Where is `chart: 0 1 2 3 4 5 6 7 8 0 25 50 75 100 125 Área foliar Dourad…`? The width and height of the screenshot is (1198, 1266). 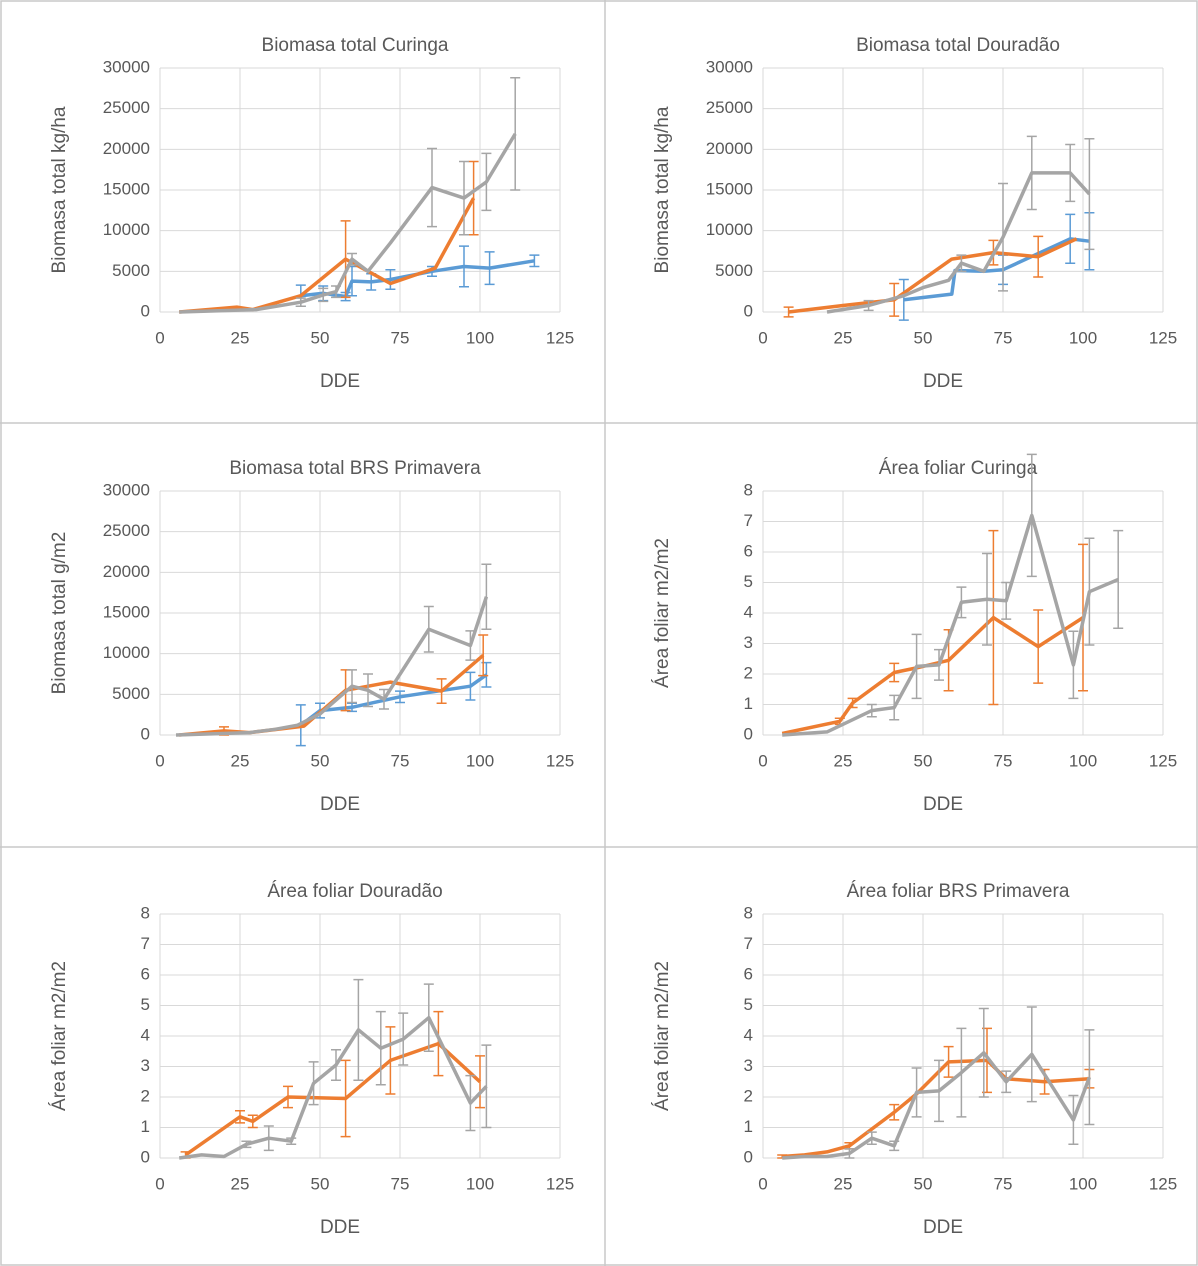
chart: 0 1 2 3 4 5 6 7 8 0 25 50 75 100 125 Área foliar Dourad… is located at coordinates (311, 1059).